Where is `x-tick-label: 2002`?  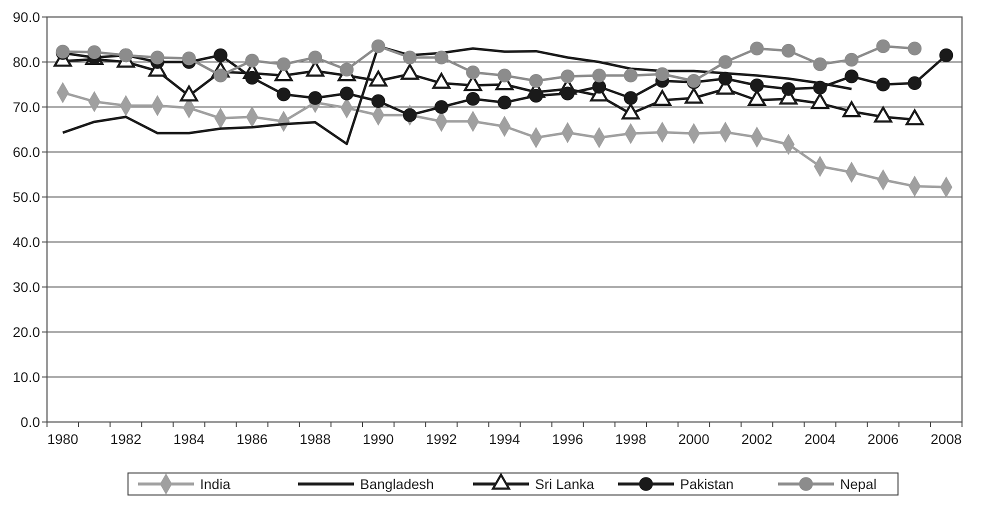
x-tick-label: 2002 is located at coordinates (757, 439).